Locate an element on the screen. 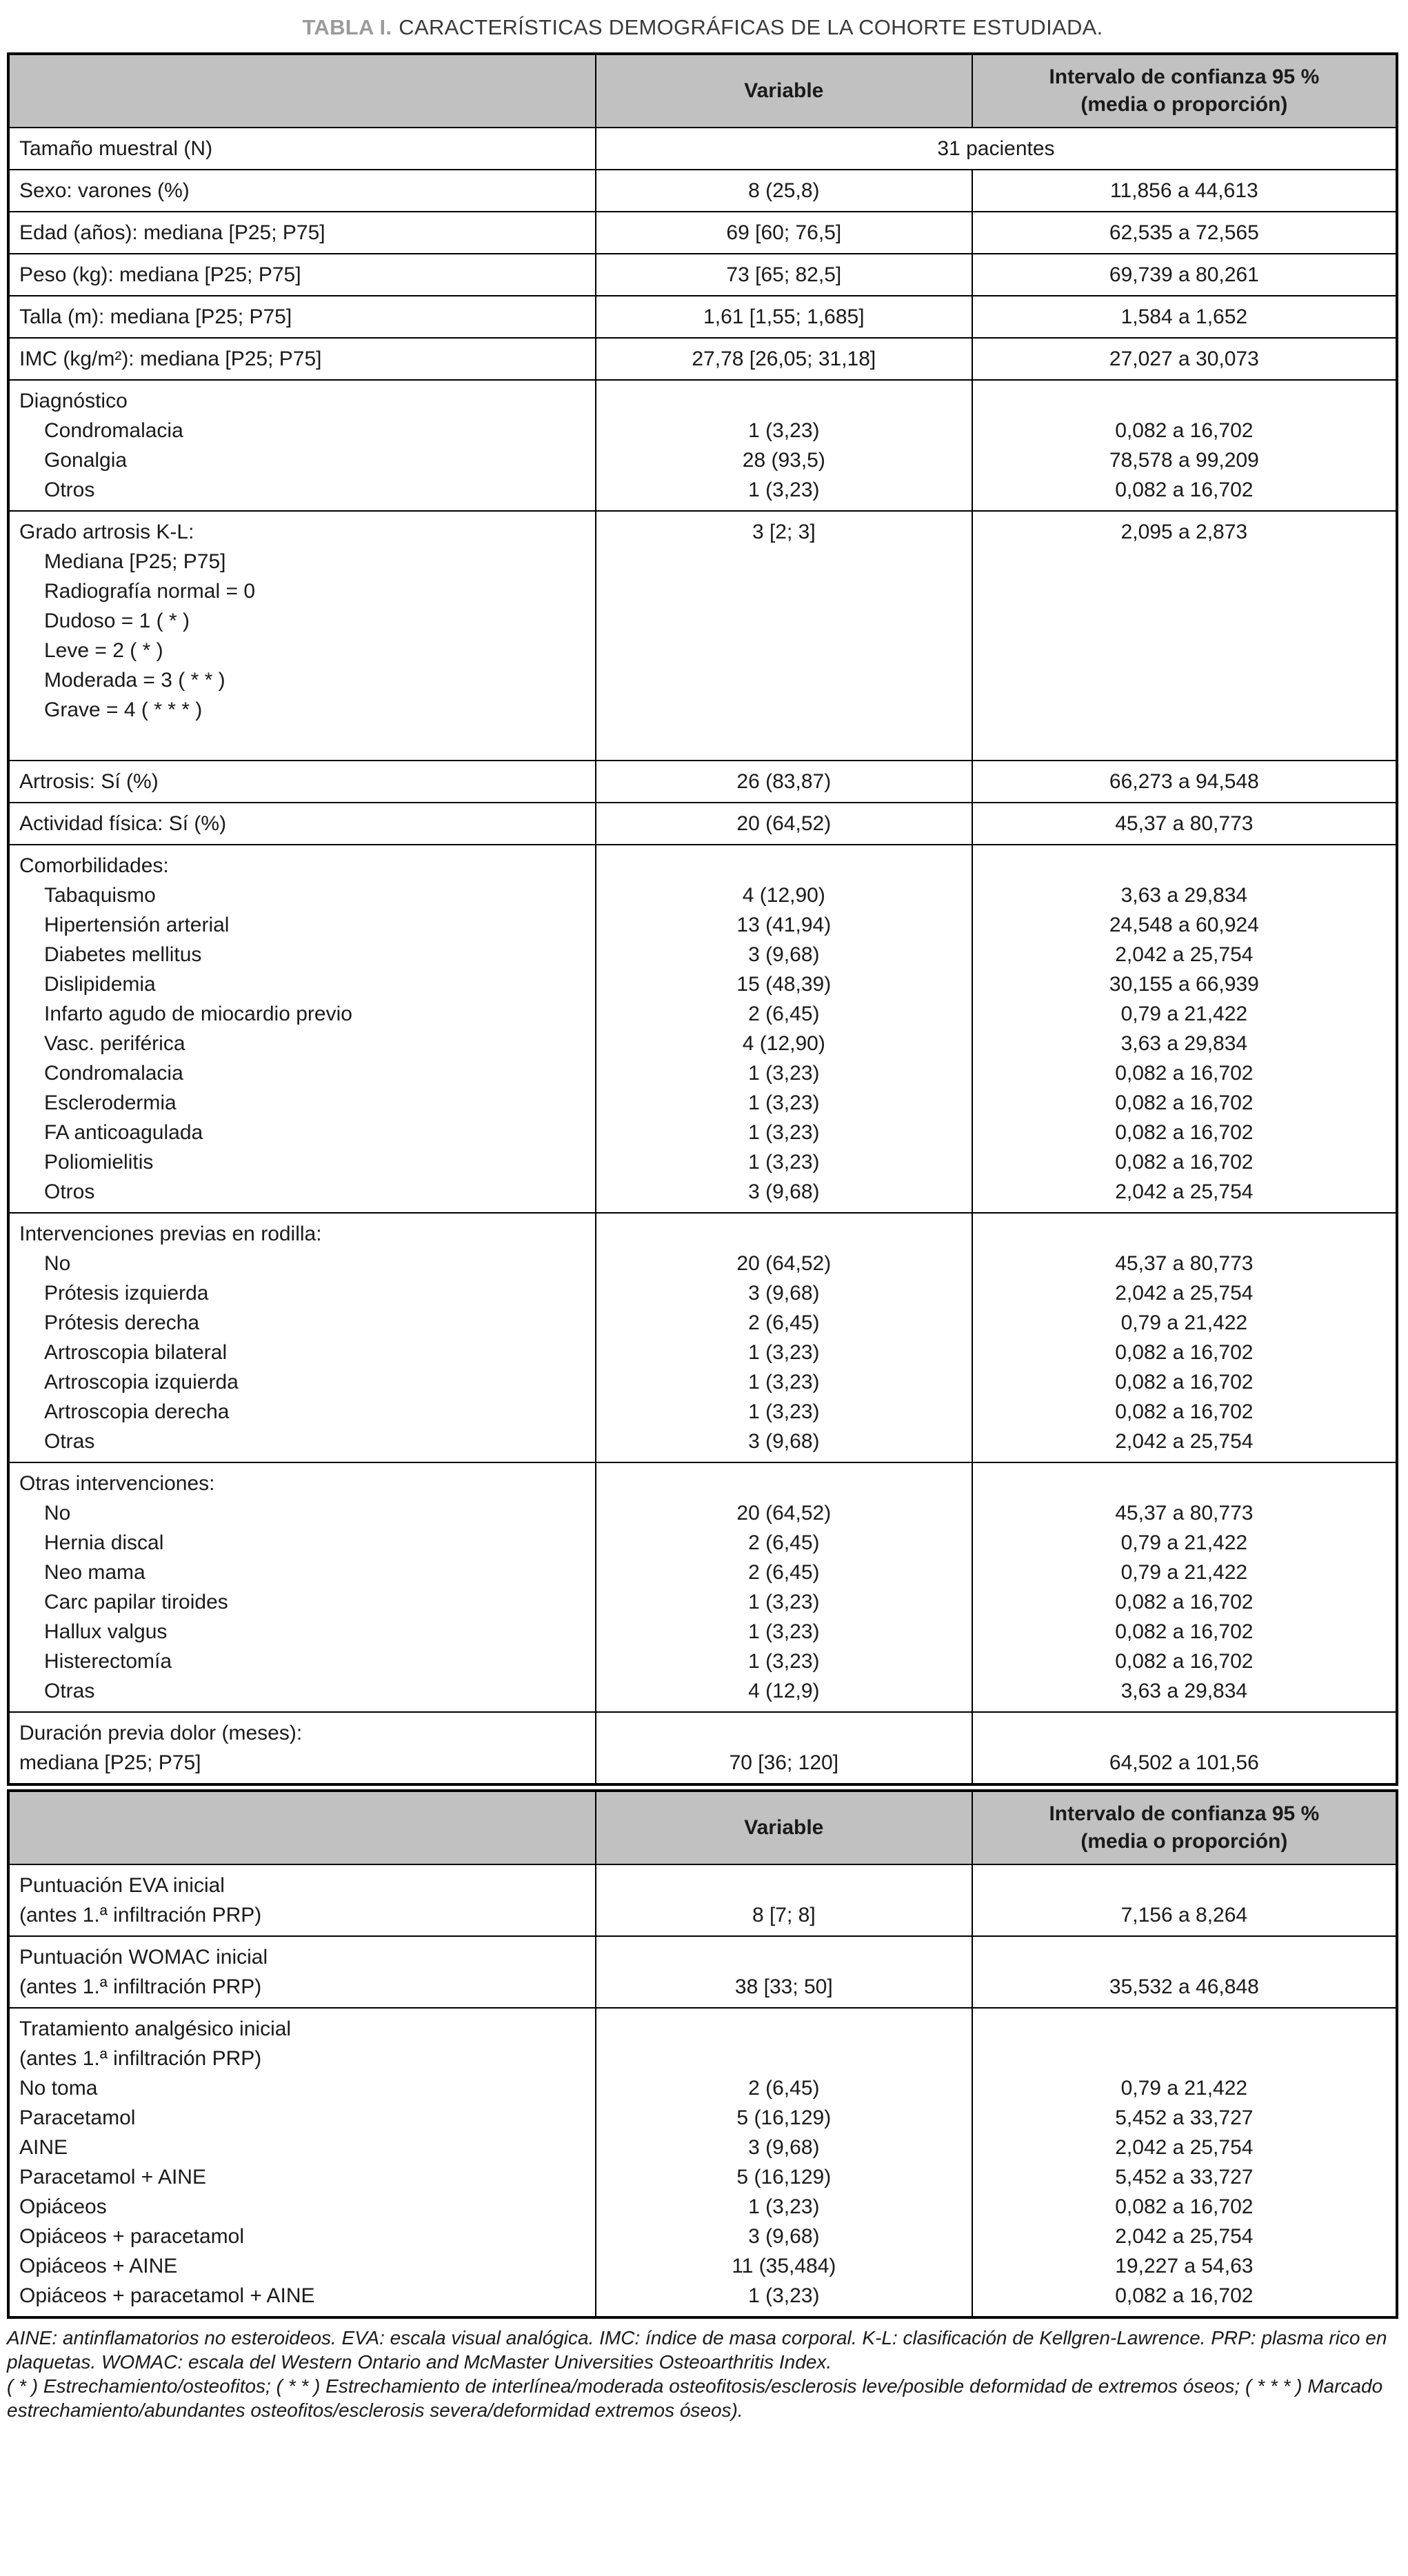  row-label-cell: Edad (años): mediana [P25; P75] is located at coordinates (302, 232).